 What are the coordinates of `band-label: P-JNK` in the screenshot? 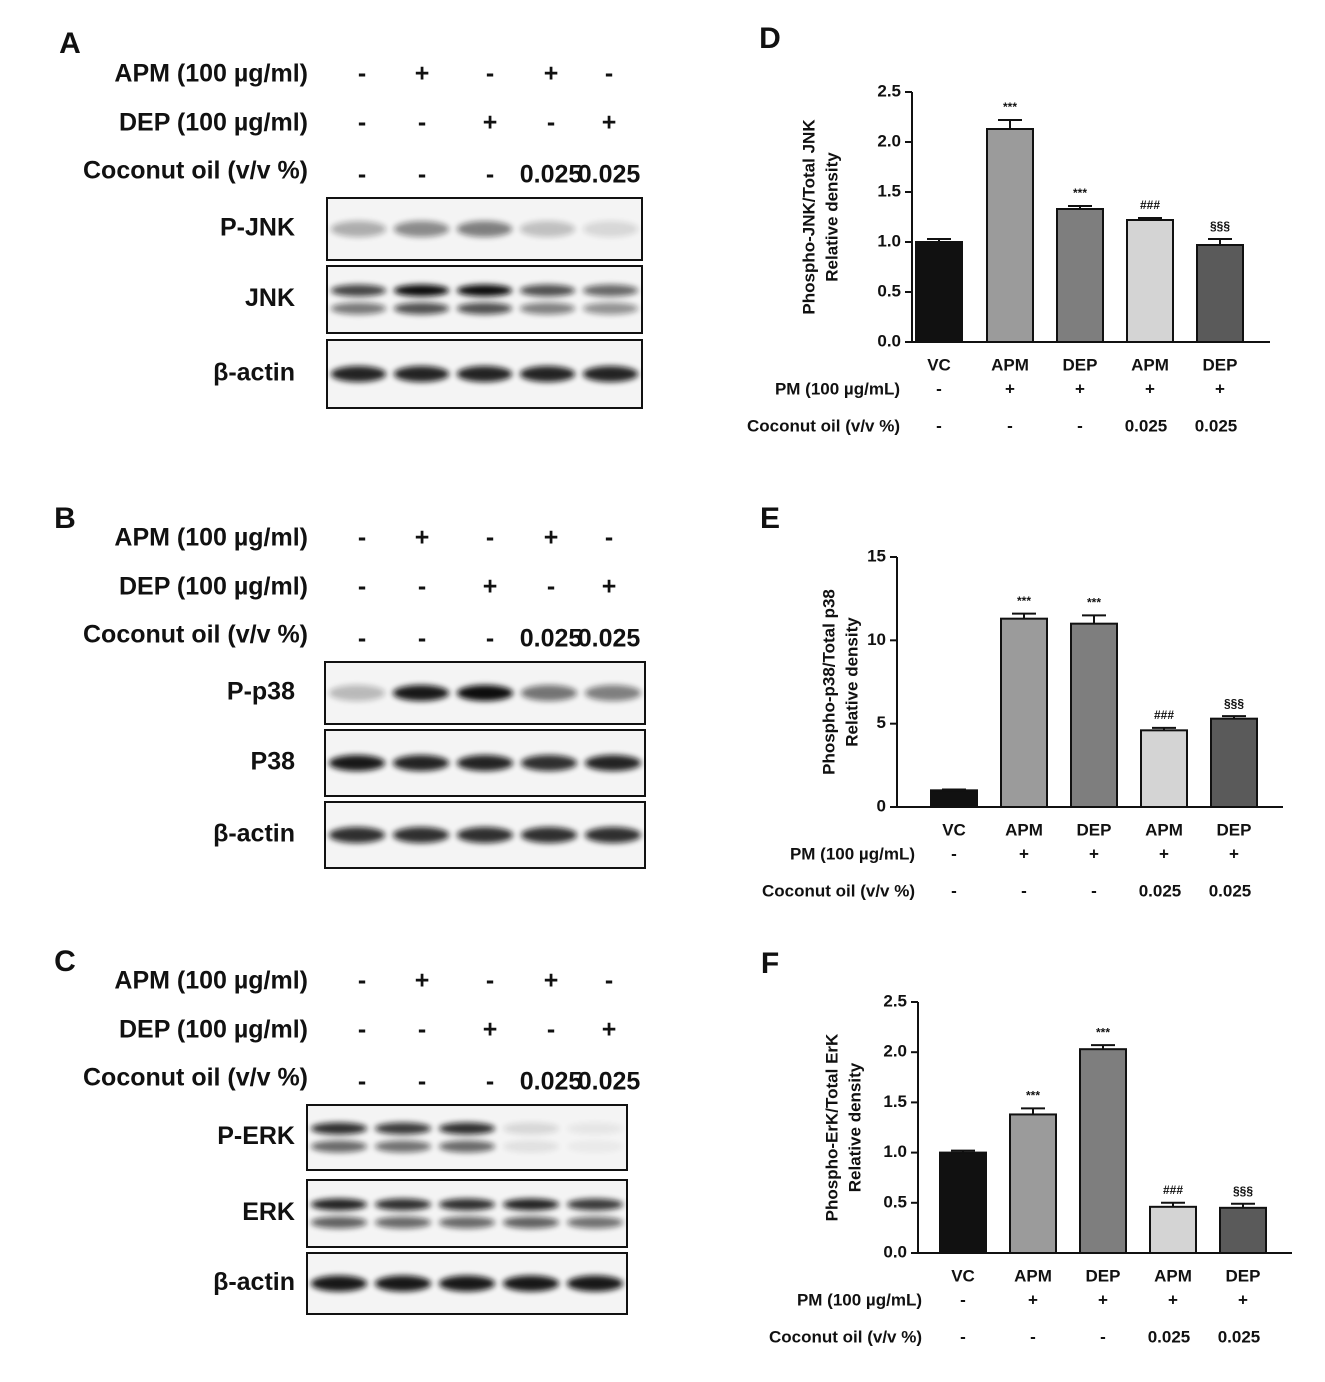 It's located at (257, 228).